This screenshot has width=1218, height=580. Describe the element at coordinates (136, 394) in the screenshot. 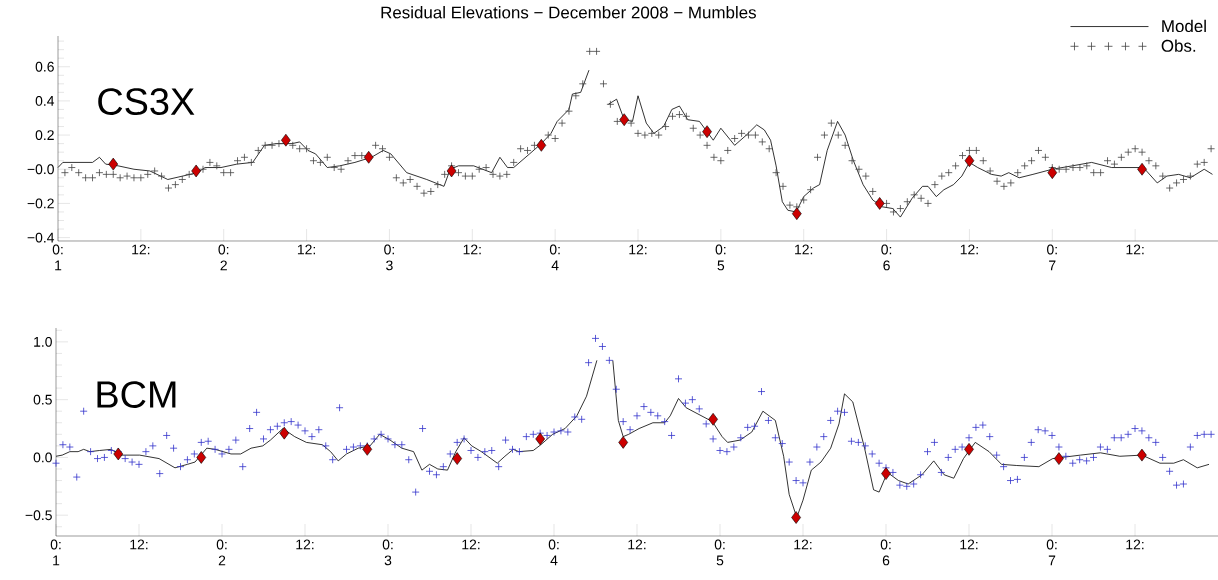

I see `annotation: BCM` at that location.